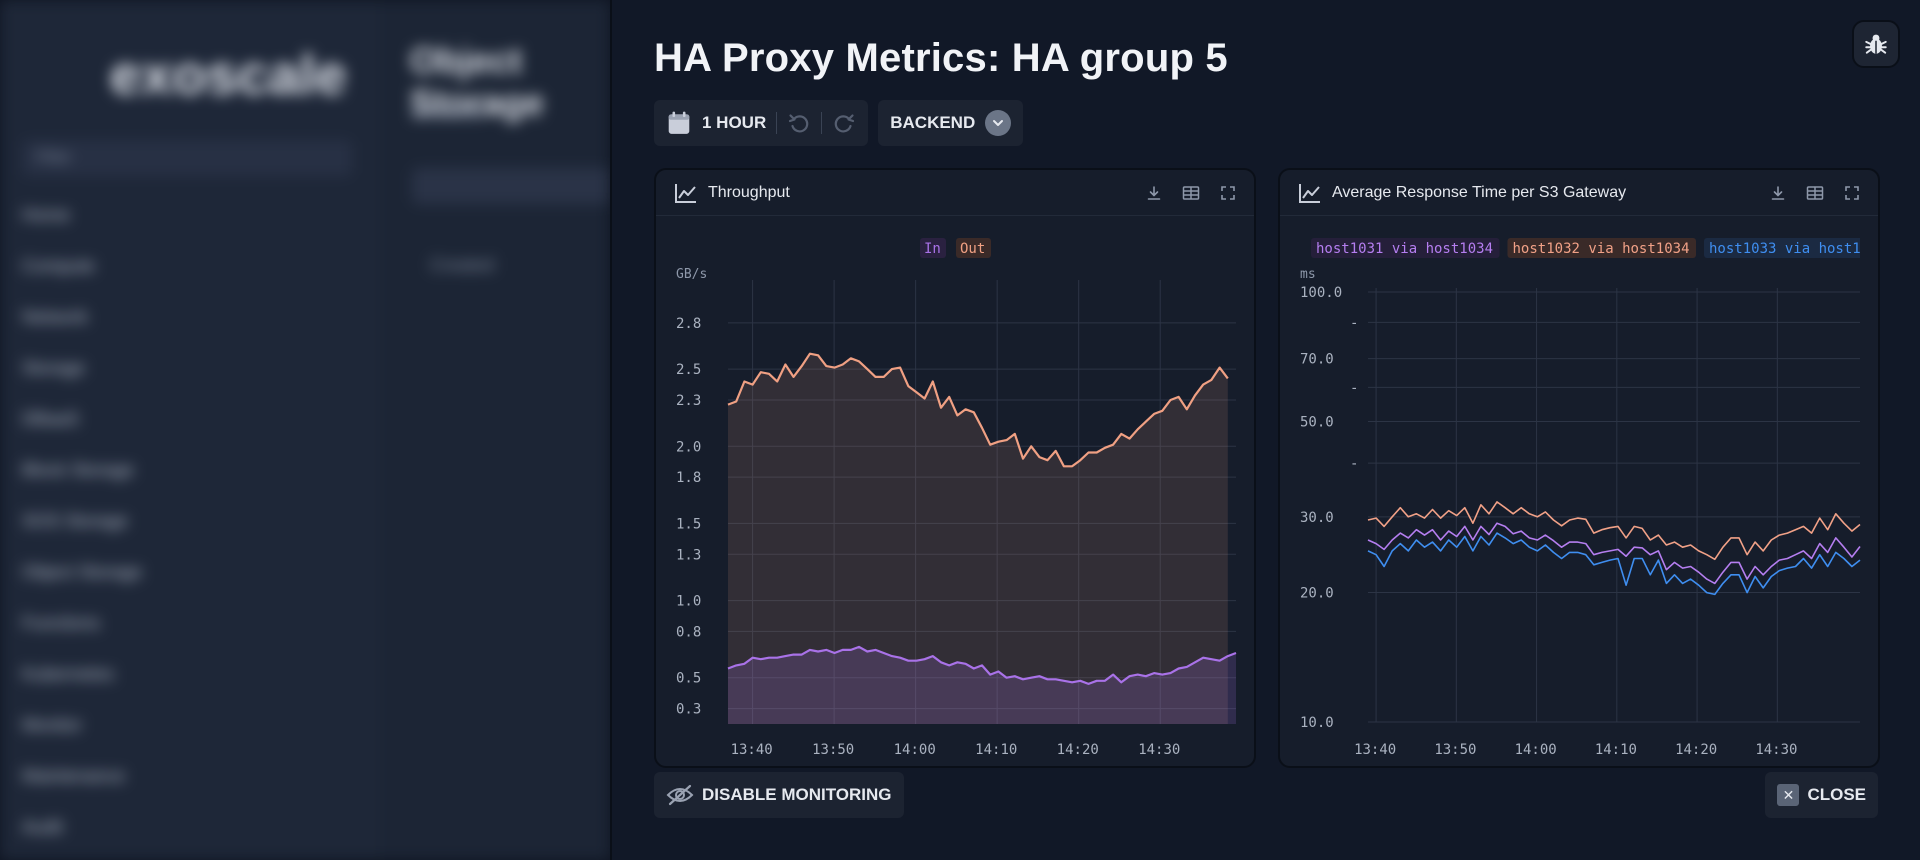  I want to click on close-label: CLOSE, so click(1836, 794).